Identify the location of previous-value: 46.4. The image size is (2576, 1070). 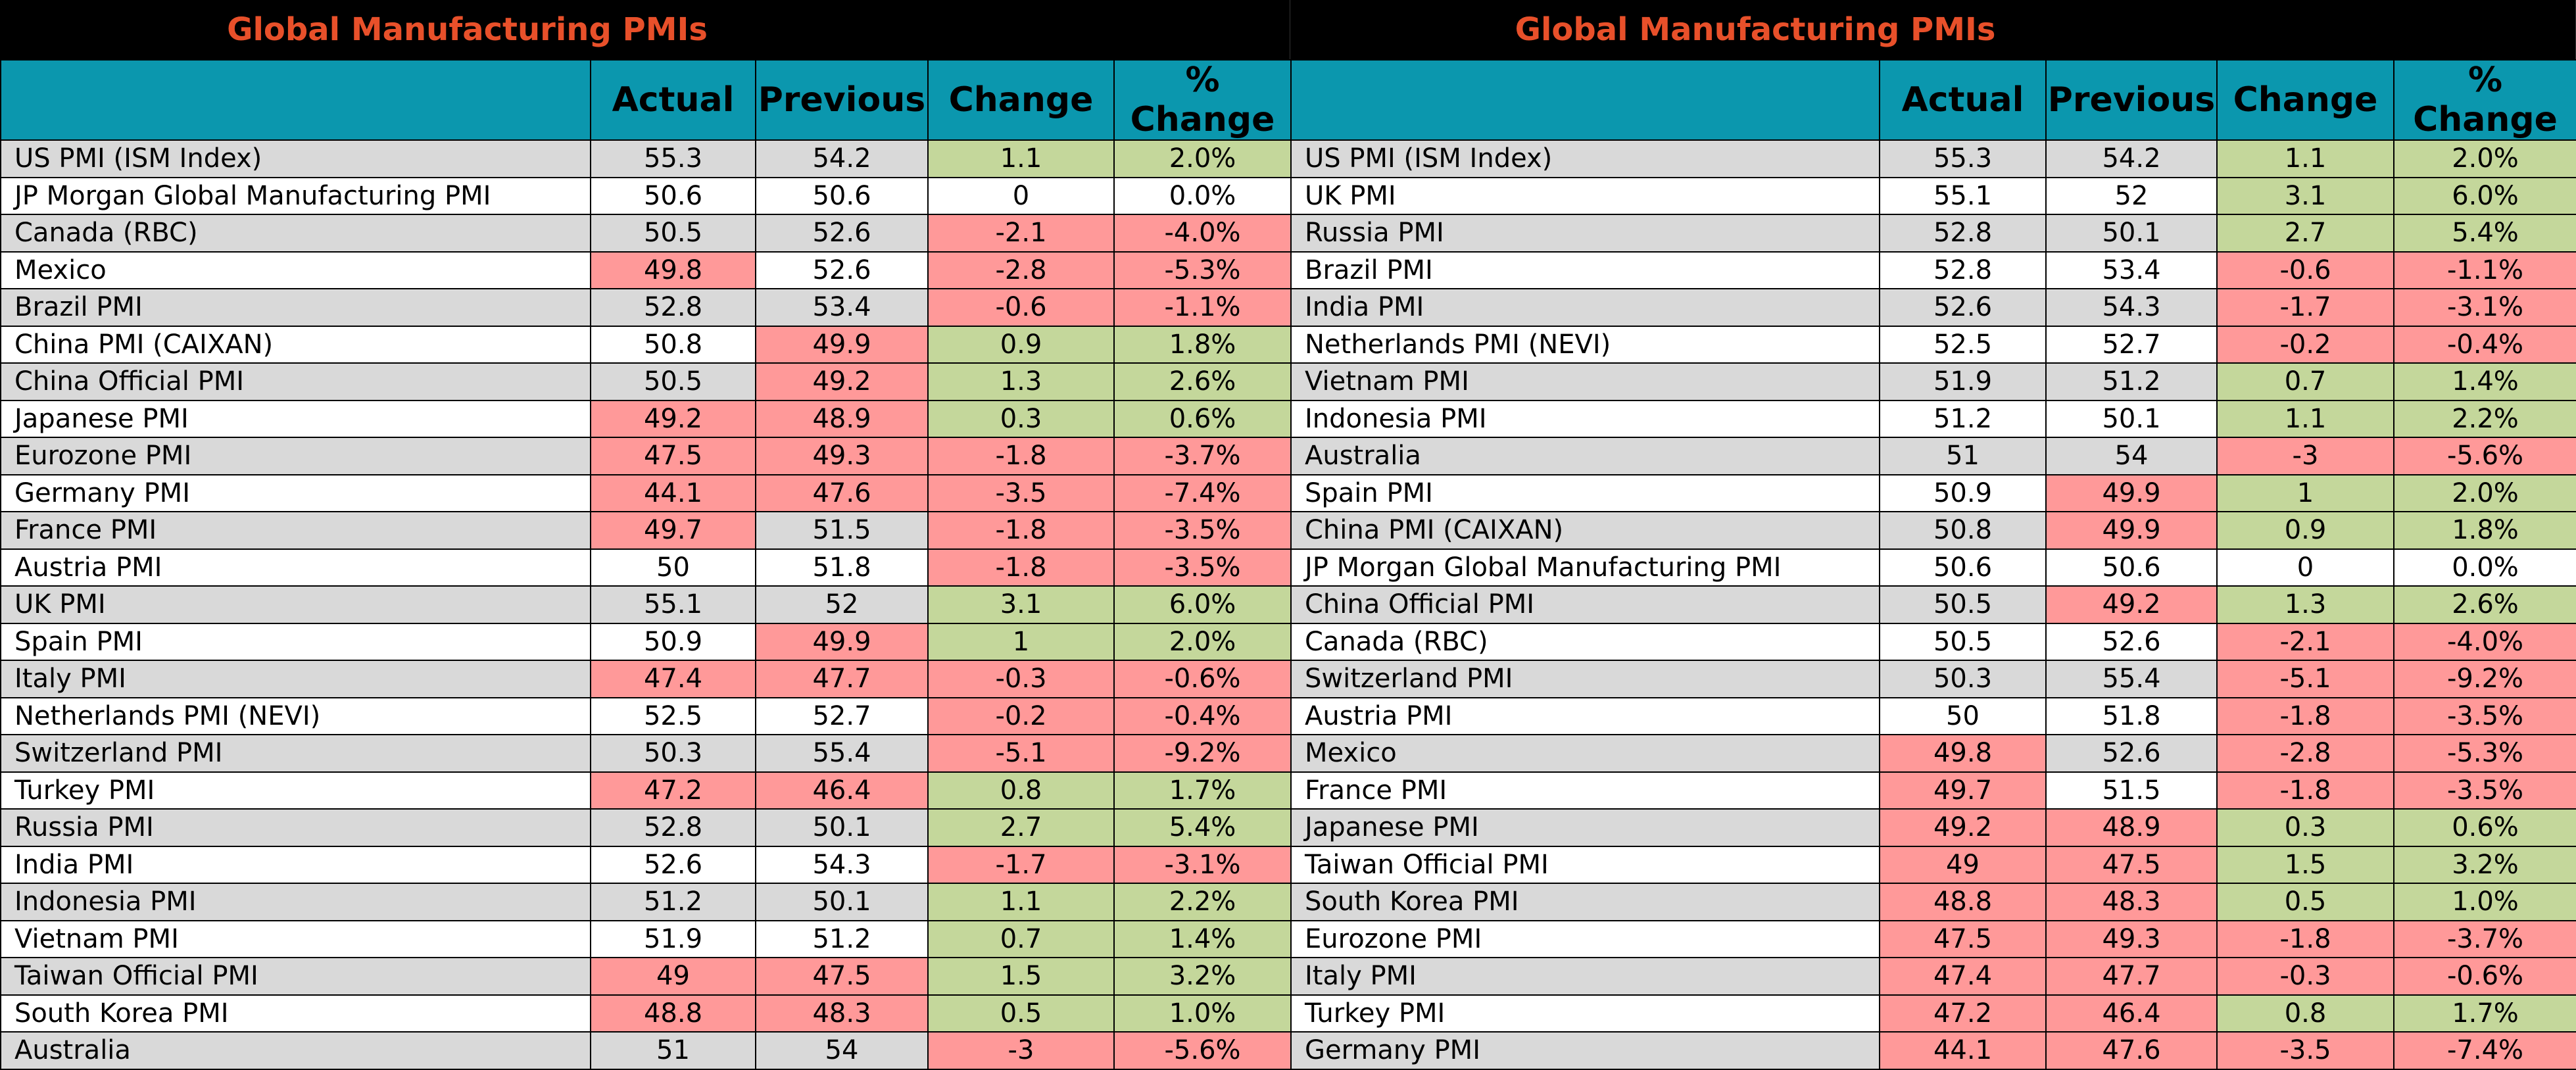
(2131, 1014).